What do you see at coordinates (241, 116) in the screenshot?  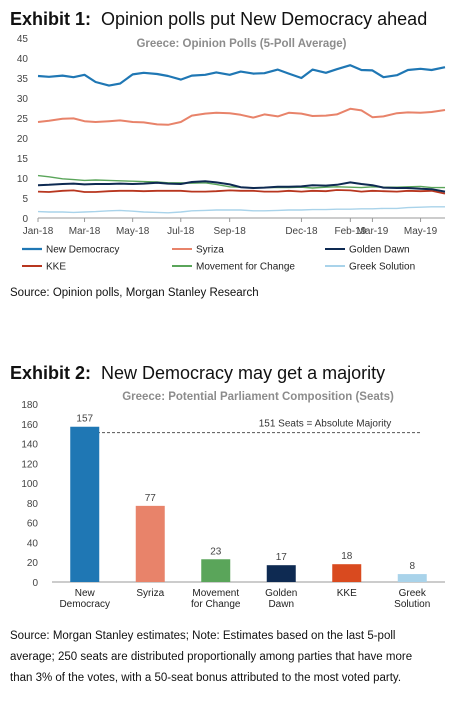 I see `series-line-syriza` at bounding box center [241, 116].